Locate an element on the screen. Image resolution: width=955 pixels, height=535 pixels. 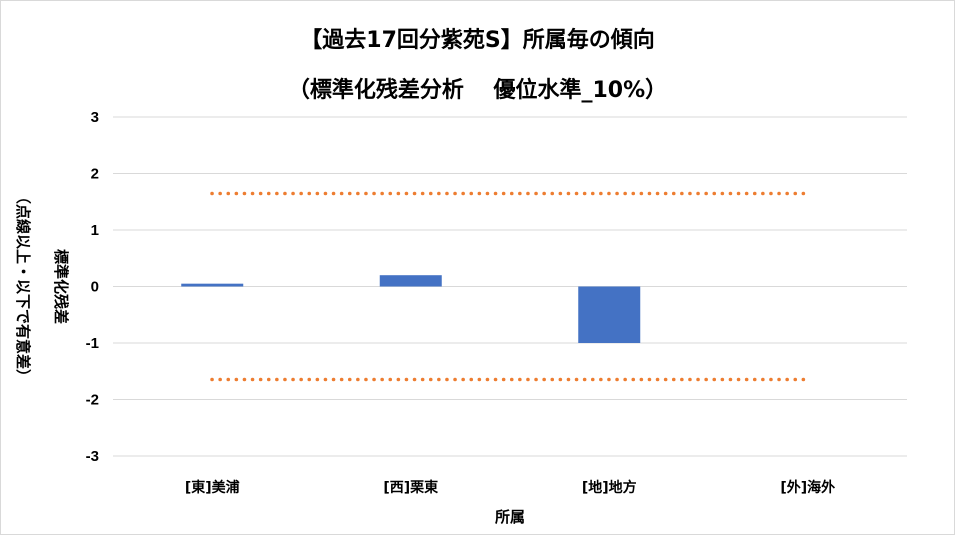
chart-subtitle: （標準化残差分析 優位水準_10%） is located at coordinates (477, 90).